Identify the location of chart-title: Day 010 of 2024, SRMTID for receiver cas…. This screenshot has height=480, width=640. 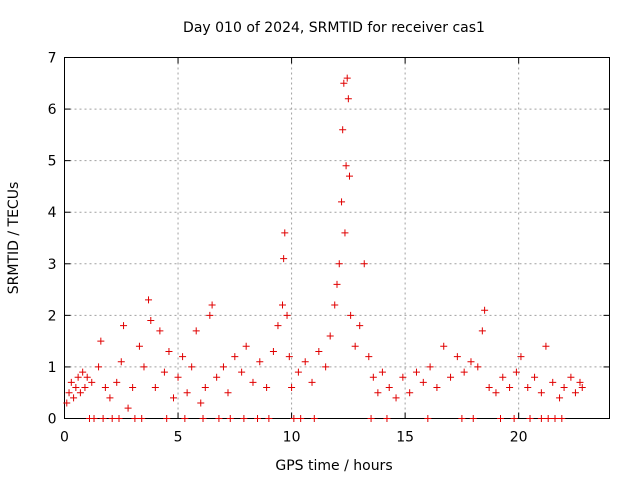
(334, 28).